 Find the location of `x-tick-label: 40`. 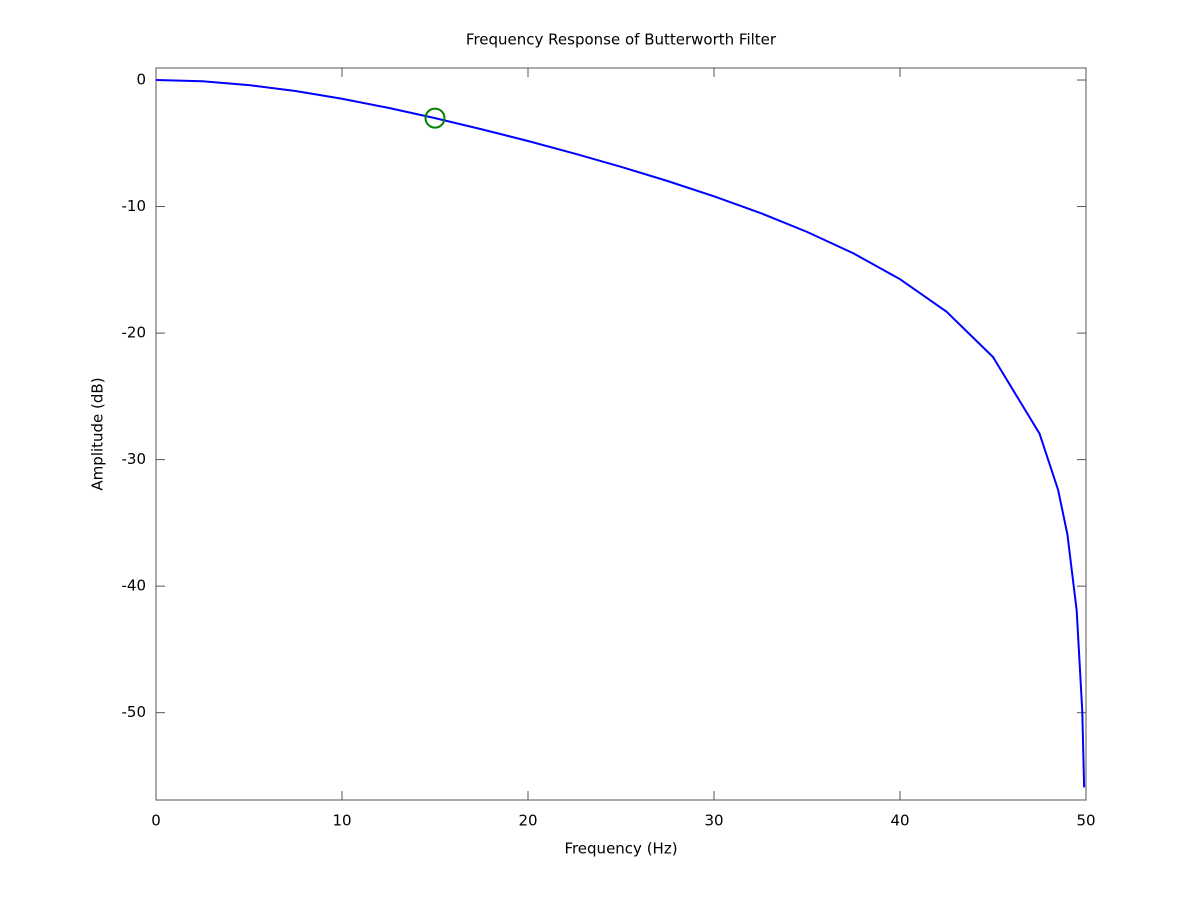

x-tick-label: 40 is located at coordinates (899, 821).